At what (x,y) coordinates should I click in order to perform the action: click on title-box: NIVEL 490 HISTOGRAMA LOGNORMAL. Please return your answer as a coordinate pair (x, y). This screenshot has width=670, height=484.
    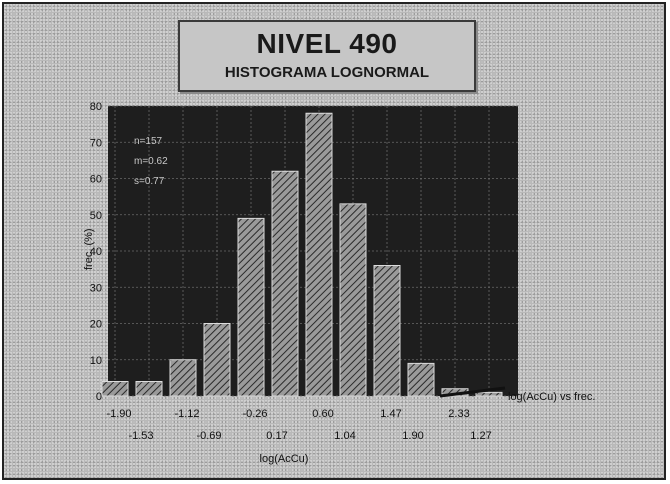
    Looking at the image, I should click on (327, 56).